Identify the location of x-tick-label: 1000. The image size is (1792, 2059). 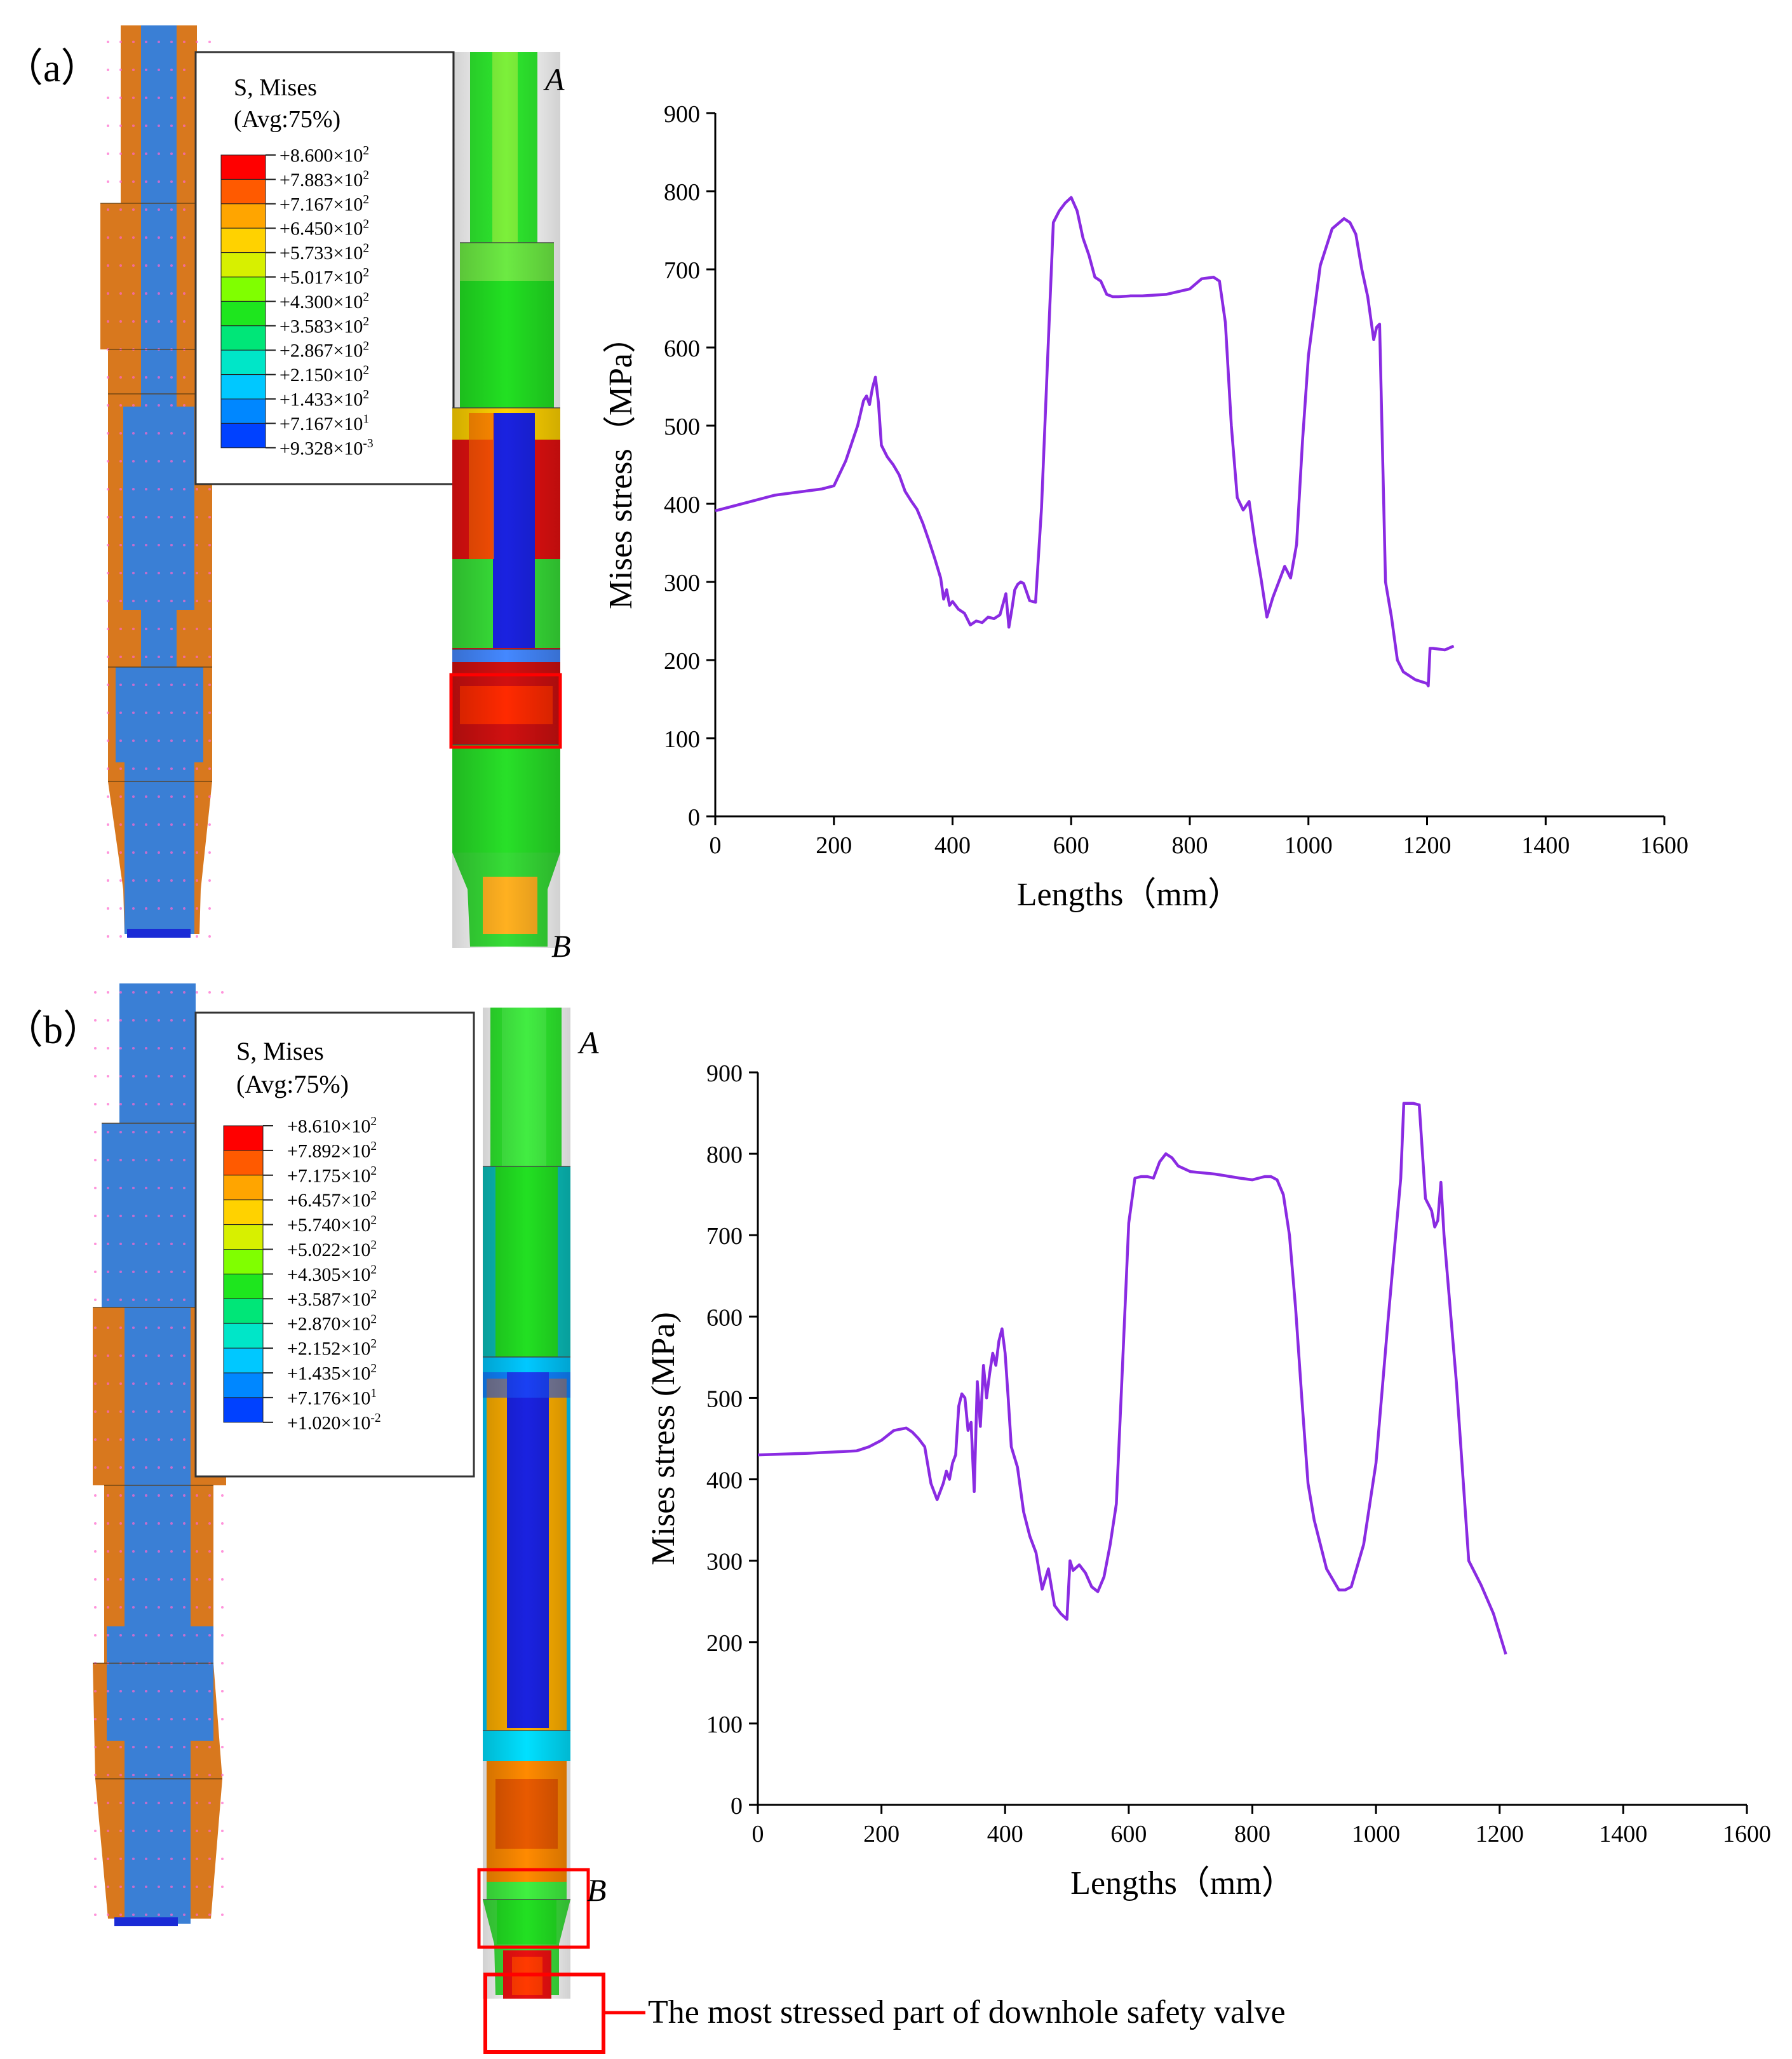
(1308, 845).